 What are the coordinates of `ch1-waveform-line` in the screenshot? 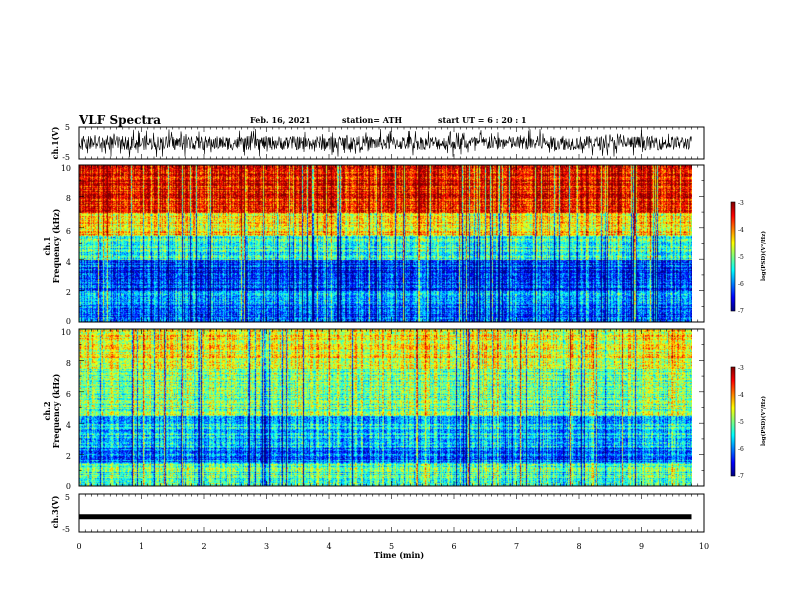 It's located at (385, 143).